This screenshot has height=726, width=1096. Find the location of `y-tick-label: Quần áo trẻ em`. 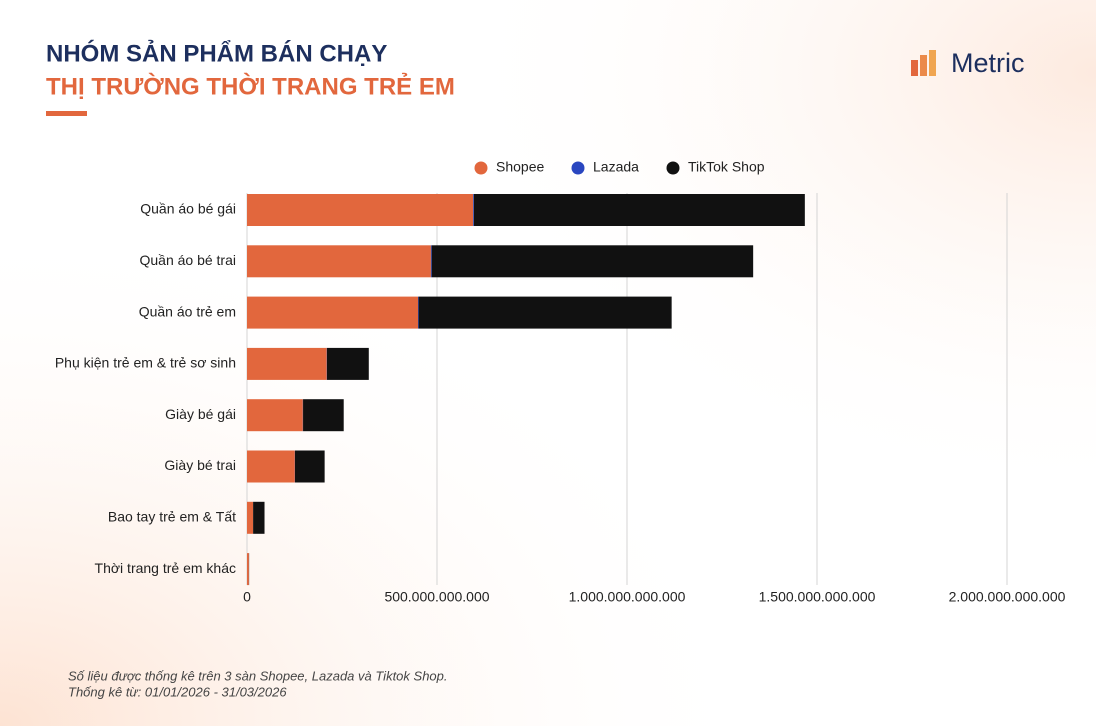

y-tick-label: Quần áo trẻ em is located at coordinates (187, 311).